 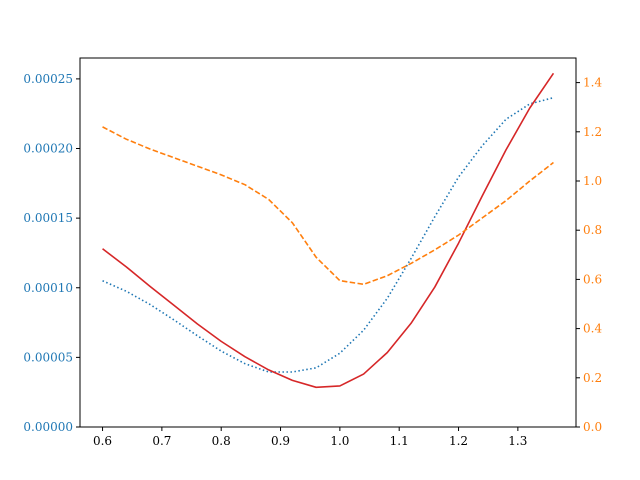 I want to click on y-right-tick-label: 1.4, so click(x=592, y=83).